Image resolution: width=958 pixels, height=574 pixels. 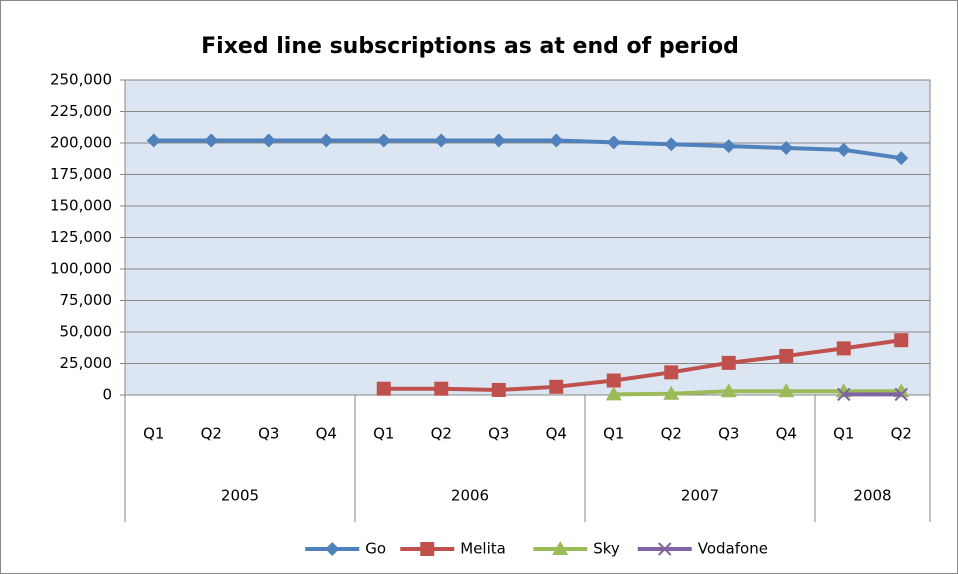 What do you see at coordinates (240, 496) in the screenshot?
I see `x-group-label: 2005` at bounding box center [240, 496].